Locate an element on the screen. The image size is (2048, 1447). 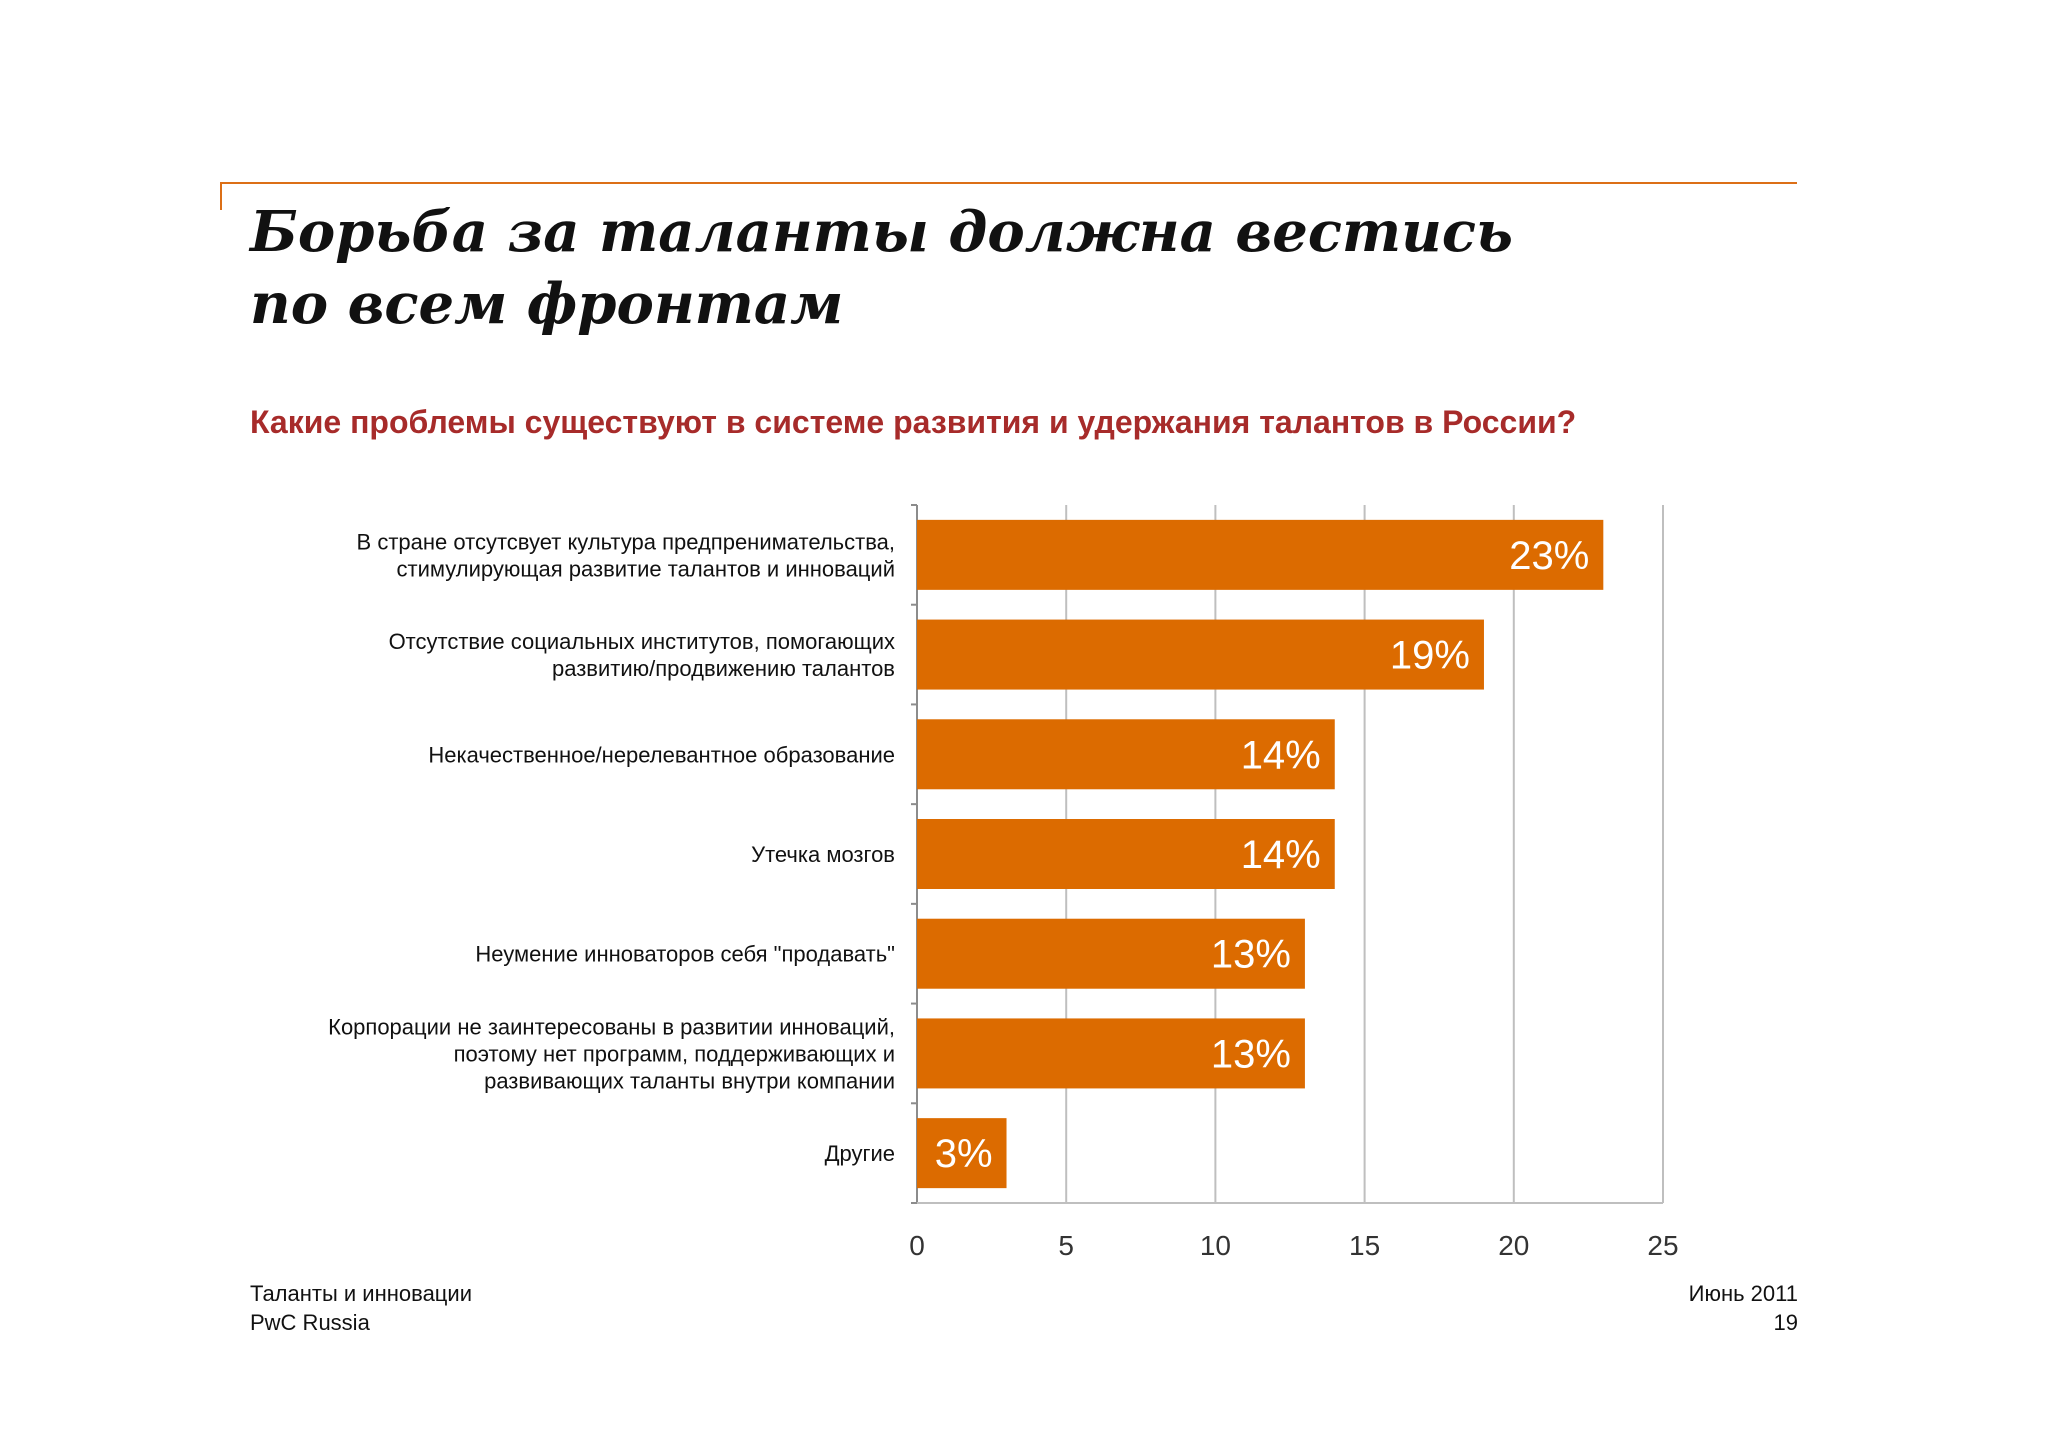
top-rule is located at coordinates (1008, 183).